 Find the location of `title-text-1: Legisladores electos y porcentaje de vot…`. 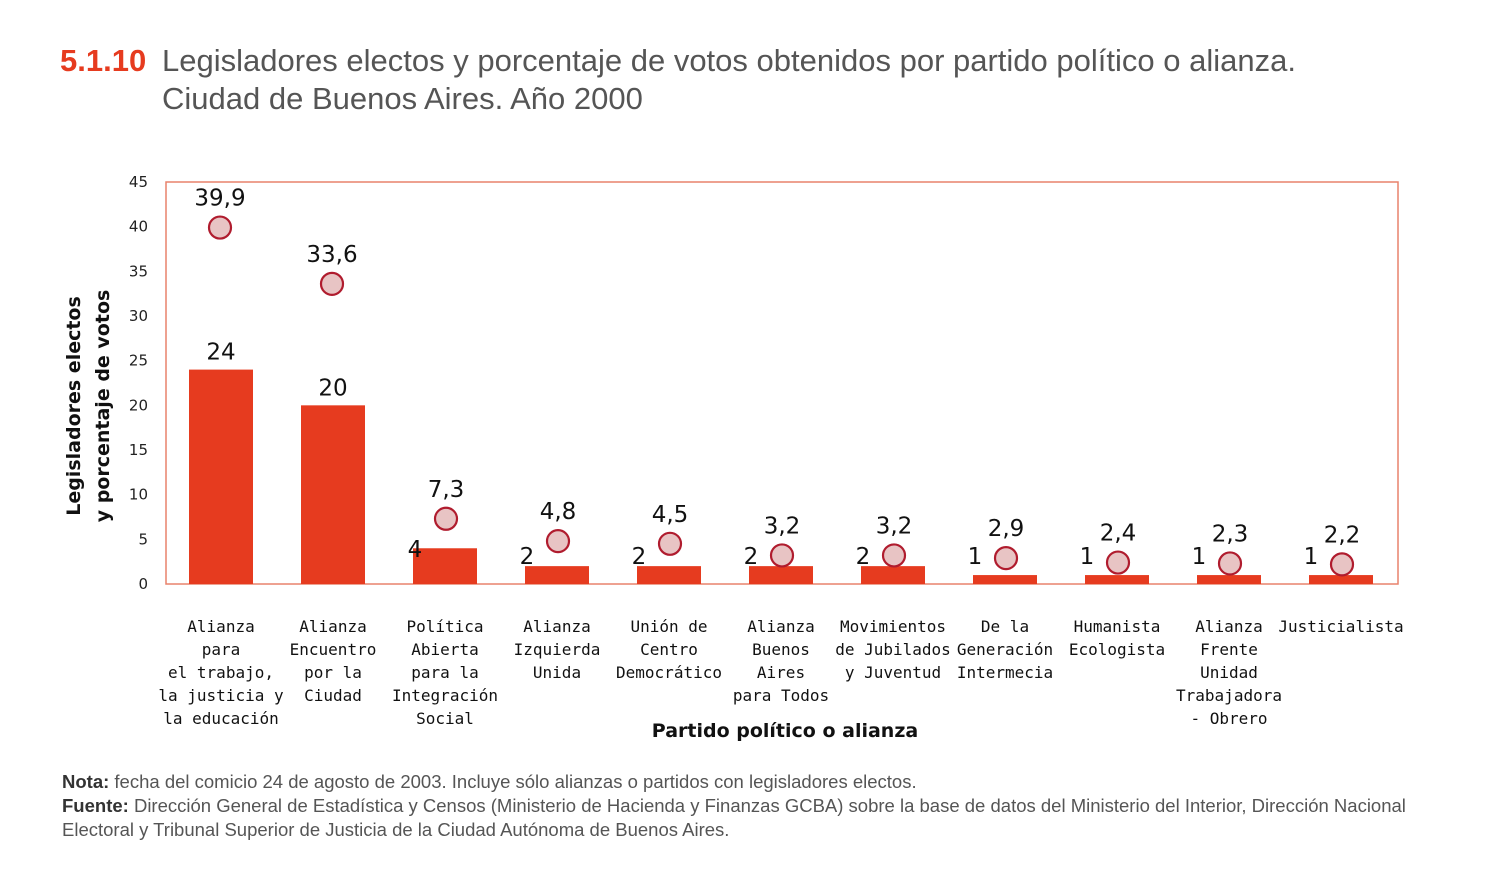

title-text-1: Legisladores electos y porcentaje de vot… is located at coordinates (729, 60).